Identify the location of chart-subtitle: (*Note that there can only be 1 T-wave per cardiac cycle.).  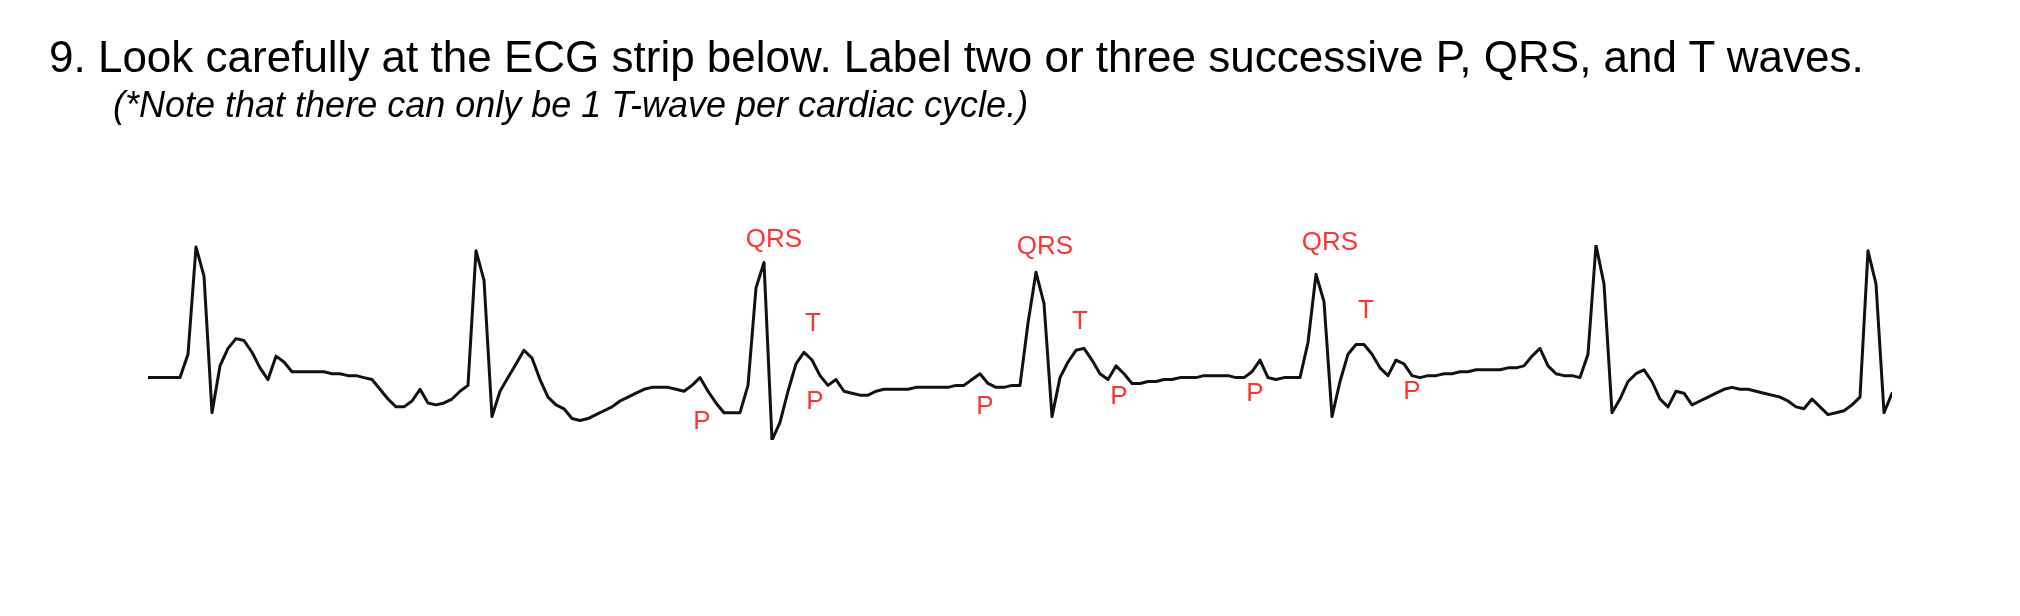
(571, 104).